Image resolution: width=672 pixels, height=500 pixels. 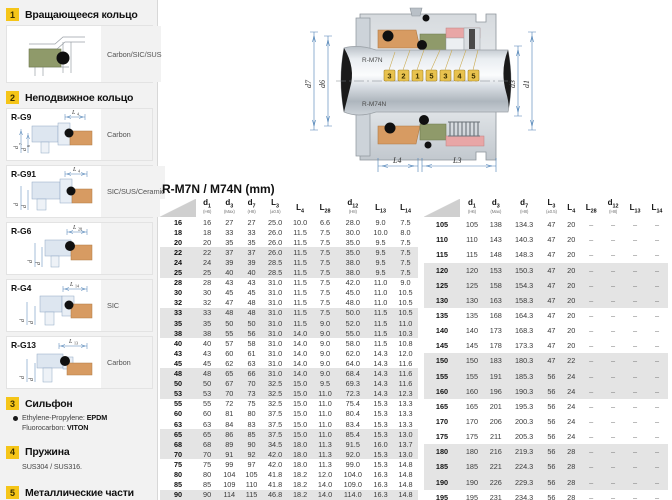 I want to click on cell-l28: 14.0, so click(x=325, y=494).